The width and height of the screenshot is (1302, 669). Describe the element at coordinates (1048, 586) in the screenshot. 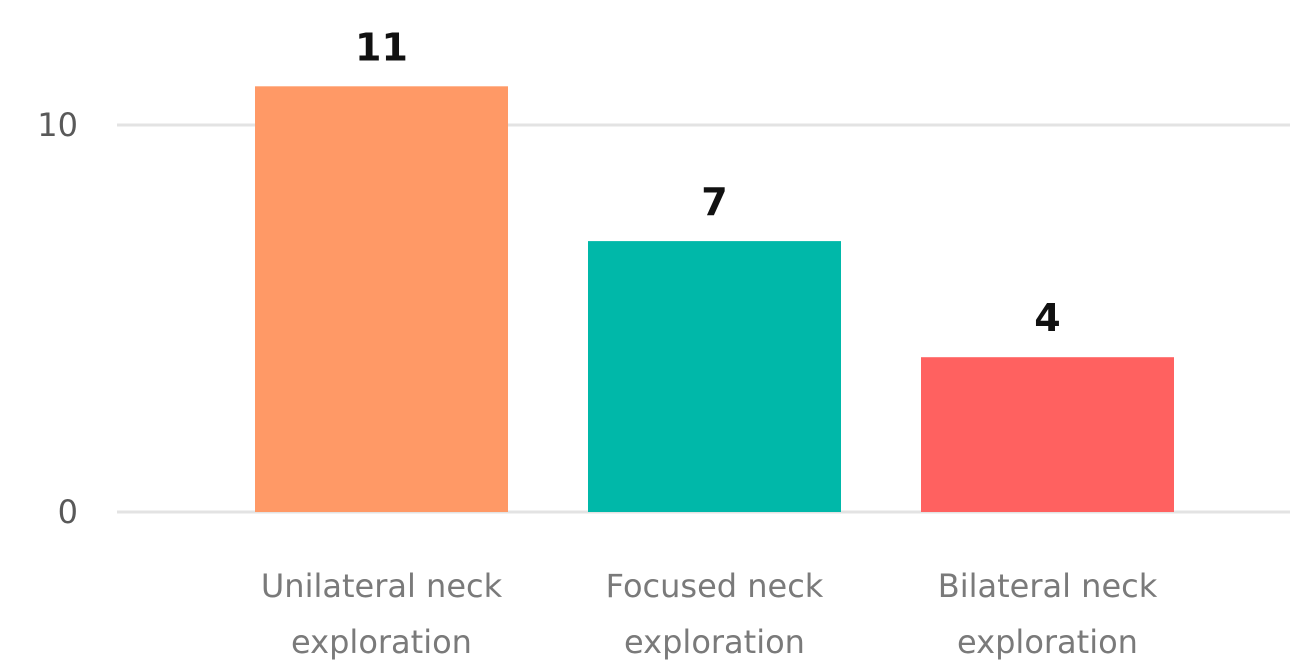

I see `category-label-line: Bilateral neck` at that location.